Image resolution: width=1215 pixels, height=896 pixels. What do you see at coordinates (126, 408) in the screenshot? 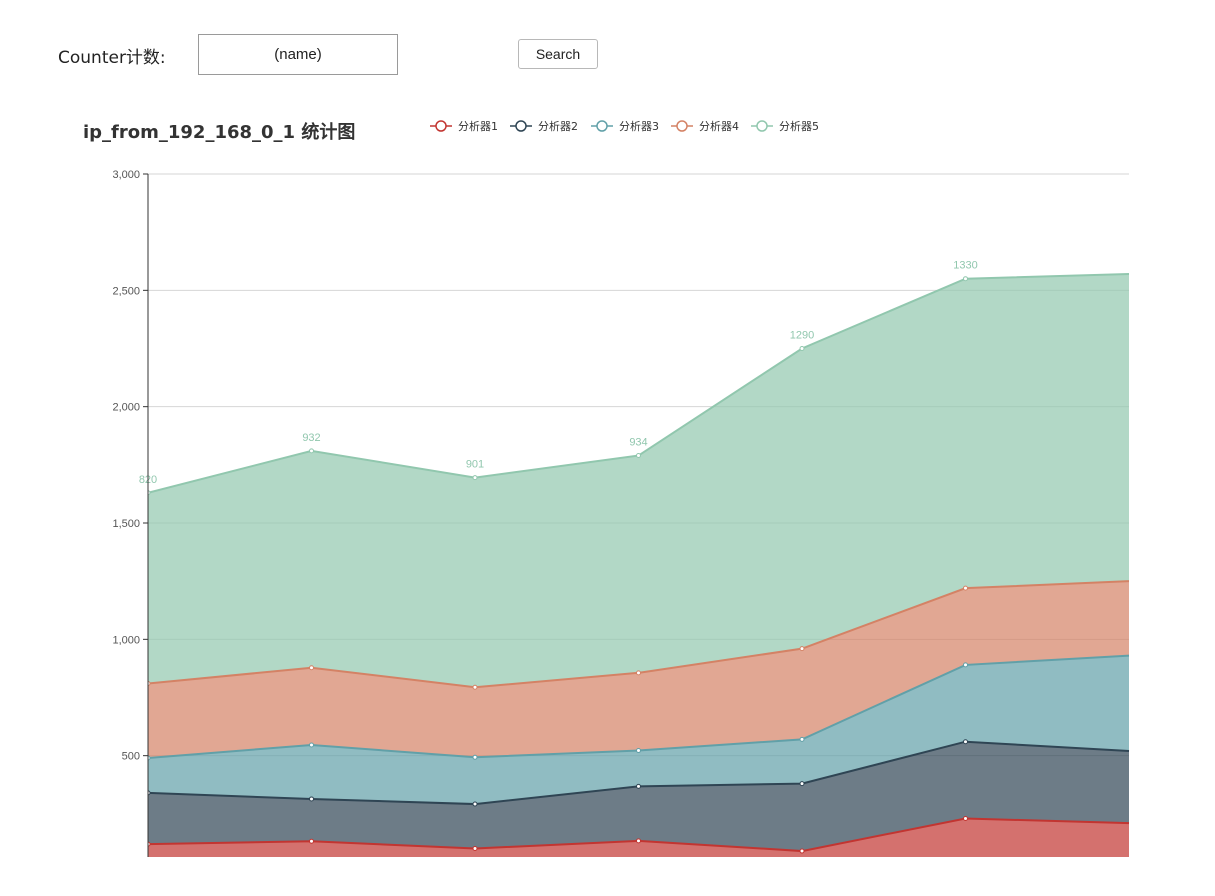
I see `y-tick-label: 2,000` at bounding box center [126, 408].